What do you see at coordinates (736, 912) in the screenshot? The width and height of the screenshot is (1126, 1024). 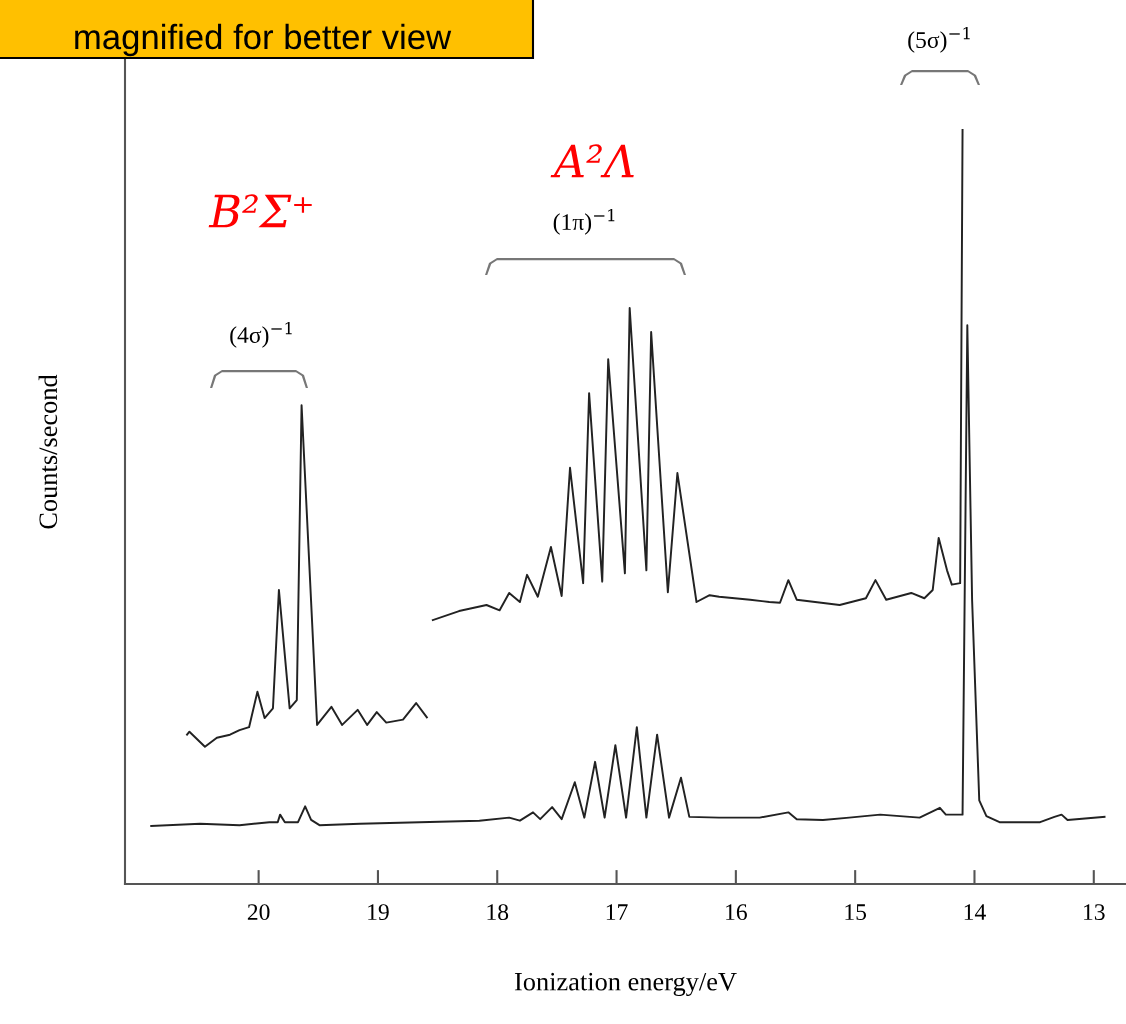 I see `x-tick-label: 16` at bounding box center [736, 912].